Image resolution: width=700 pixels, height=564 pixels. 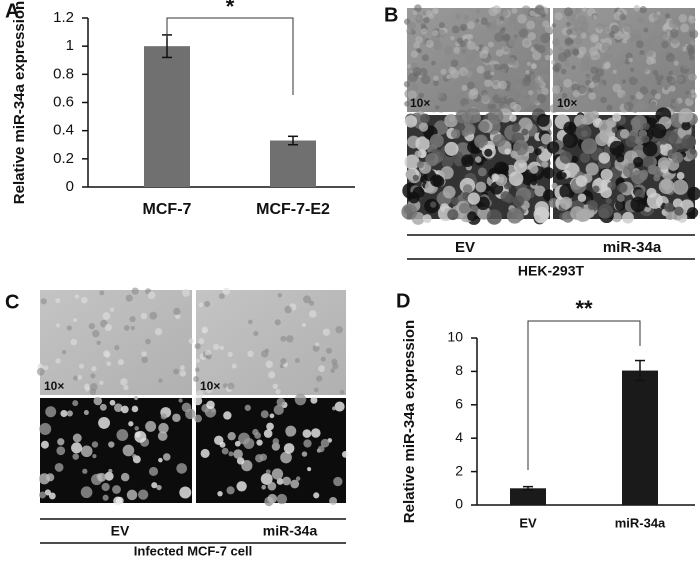 What do you see at coordinates (63, 101) in the screenshot?
I see `y-tick-label: 0.6` at bounding box center [63, 101].